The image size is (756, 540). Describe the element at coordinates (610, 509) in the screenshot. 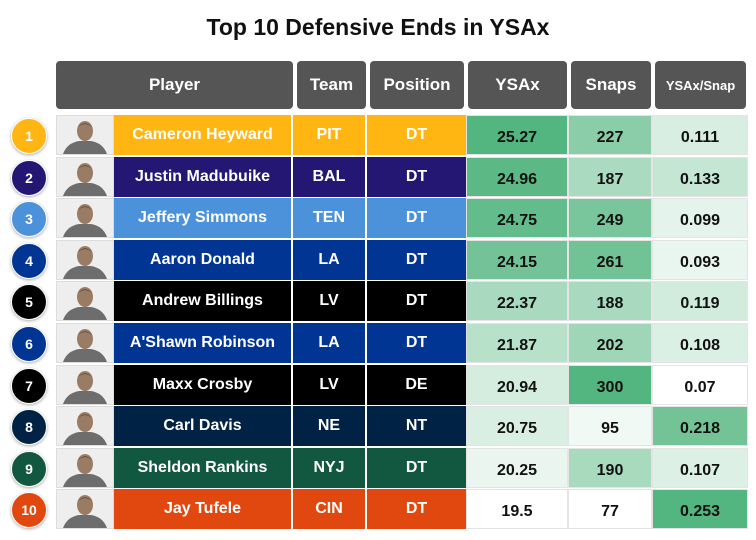

I see `snaps-value: 77` at that location.